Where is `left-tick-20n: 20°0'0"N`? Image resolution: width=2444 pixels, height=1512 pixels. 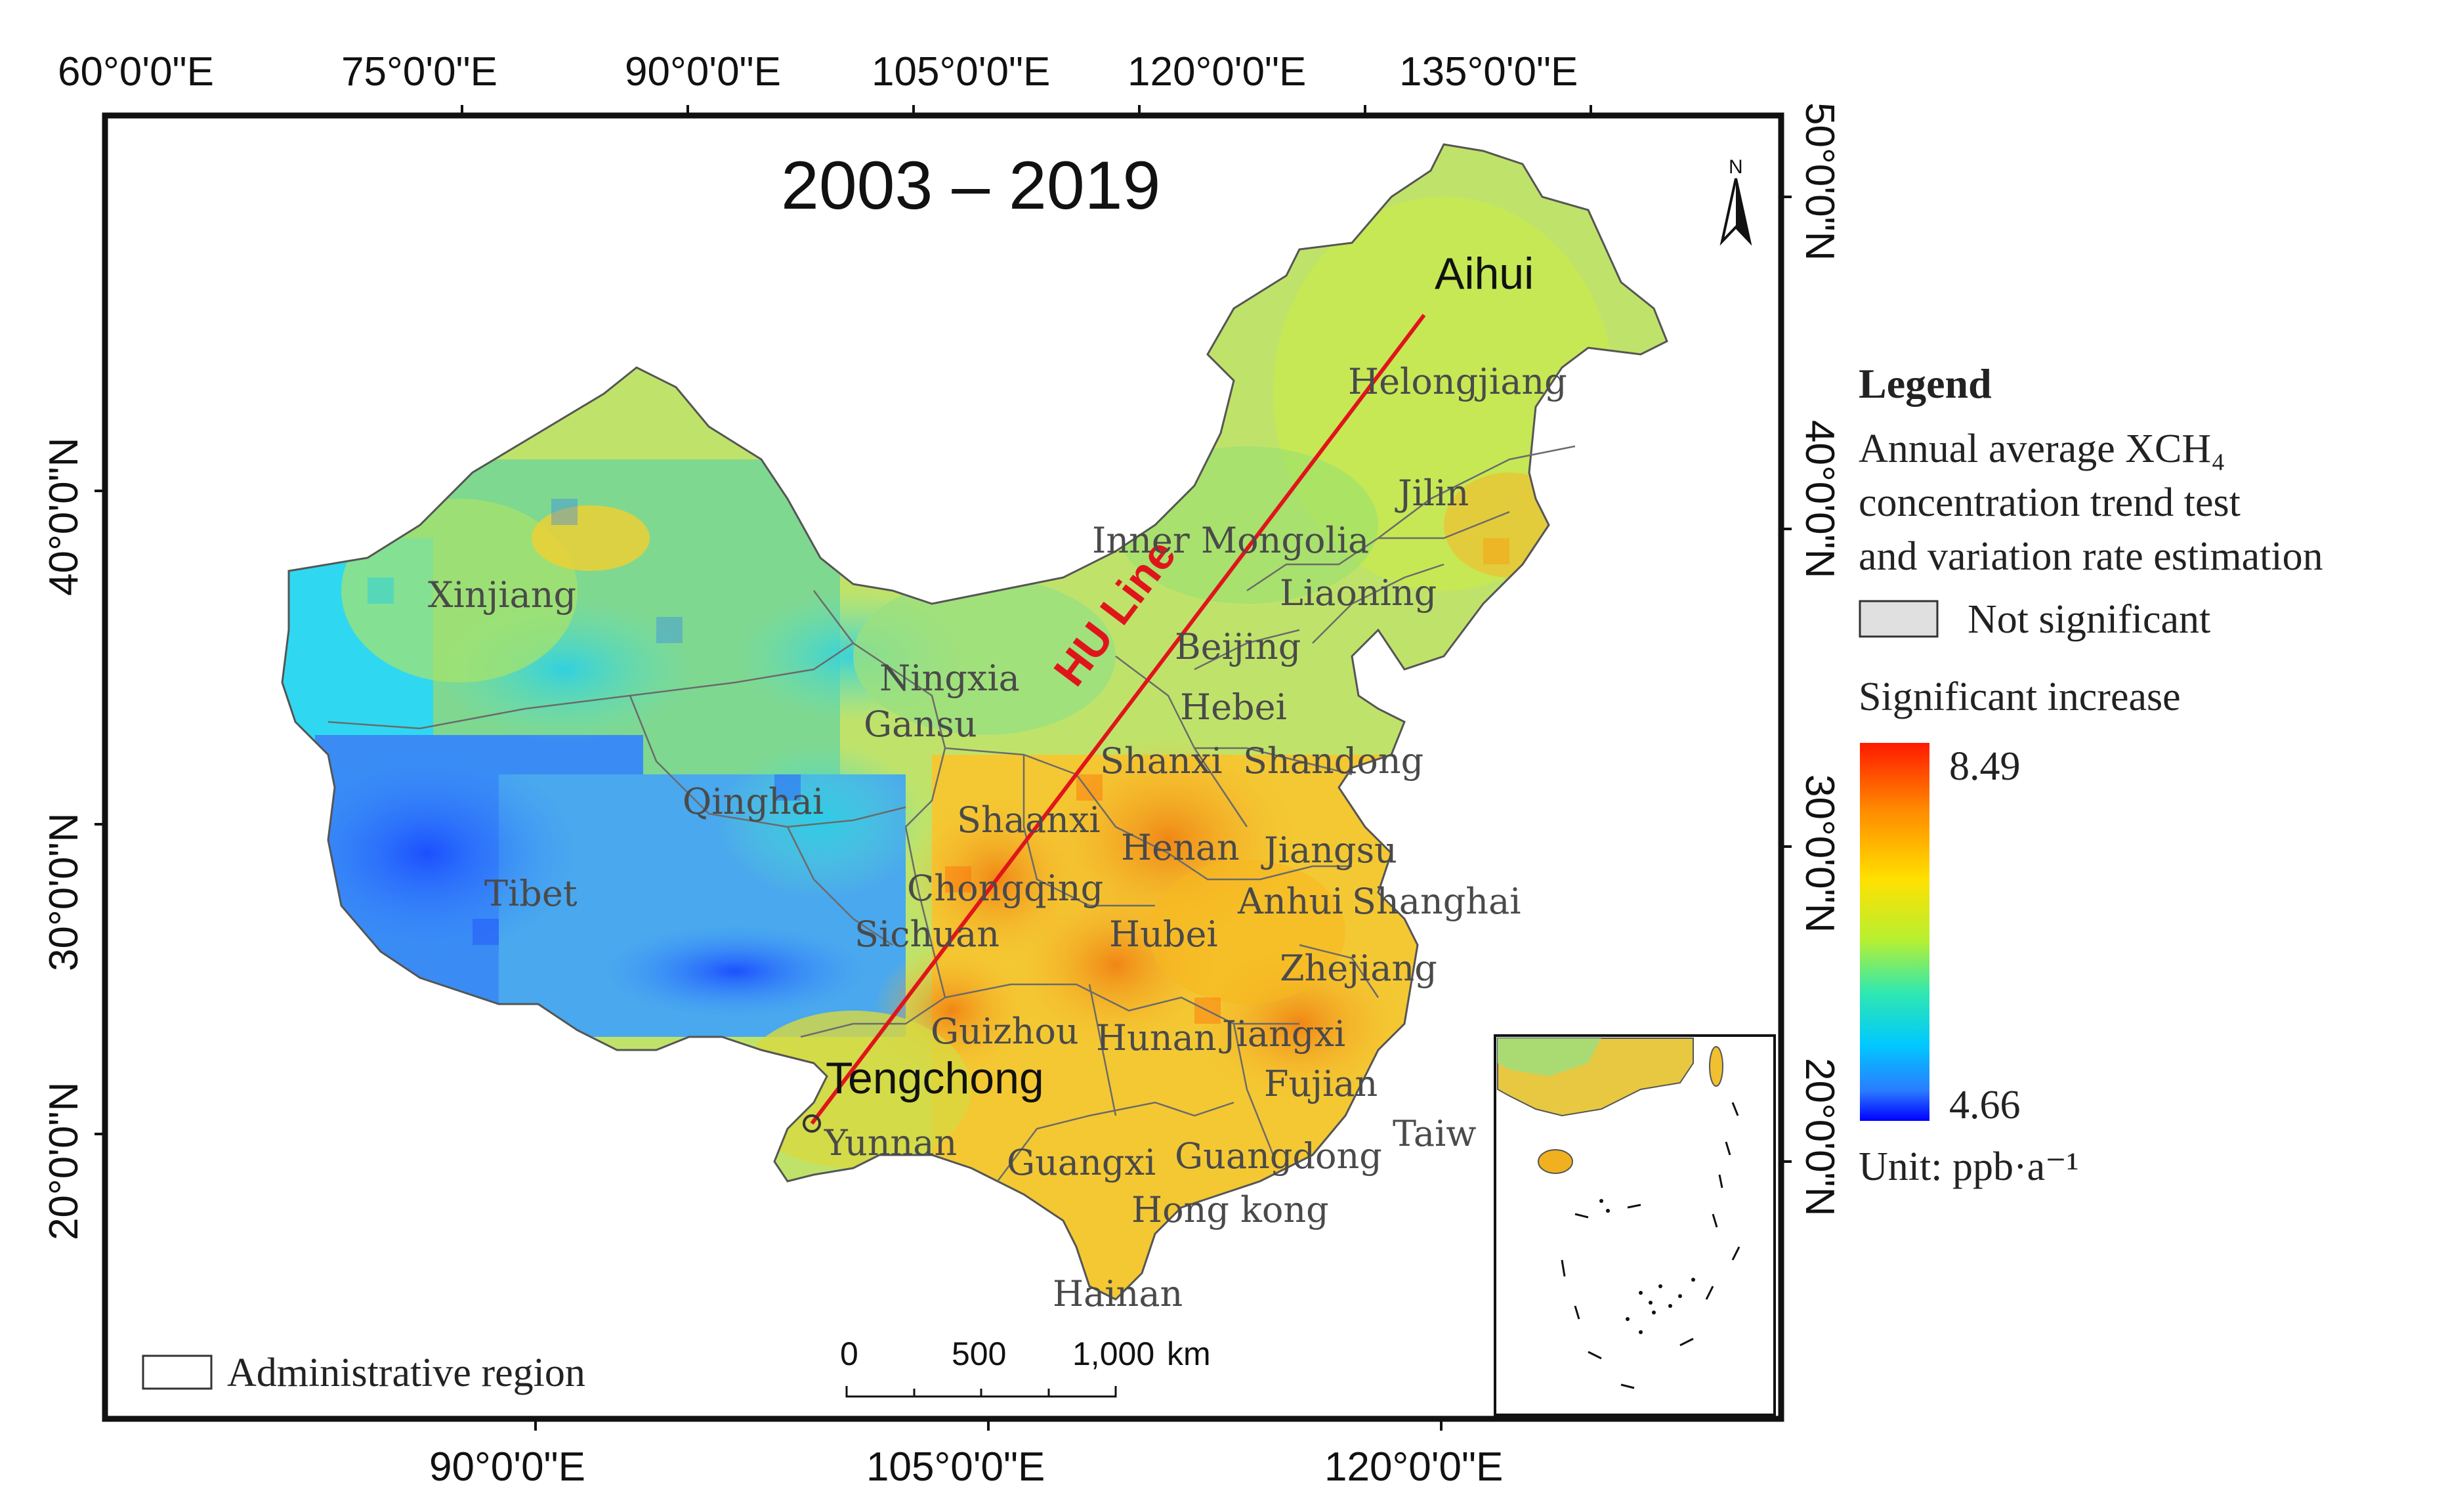
left-tick-20n: 20°0'0"N is located at coordinates (64, 1161).